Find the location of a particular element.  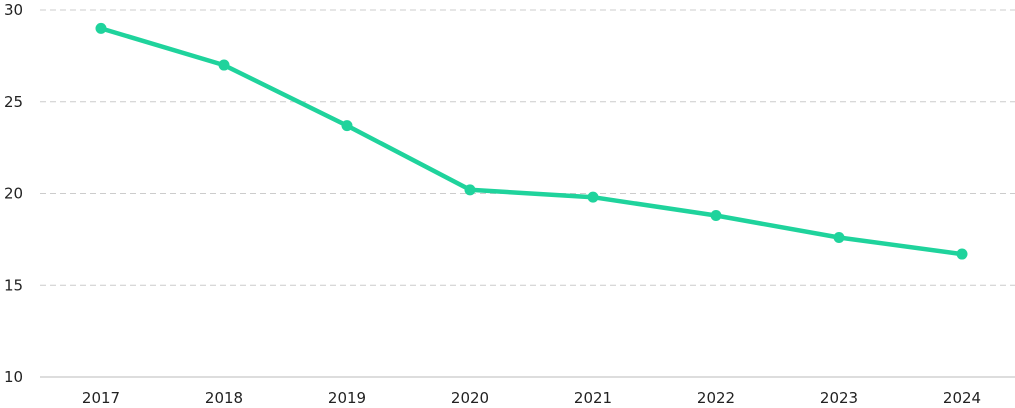

data-point-2024 is located at coordinates (962, 254).